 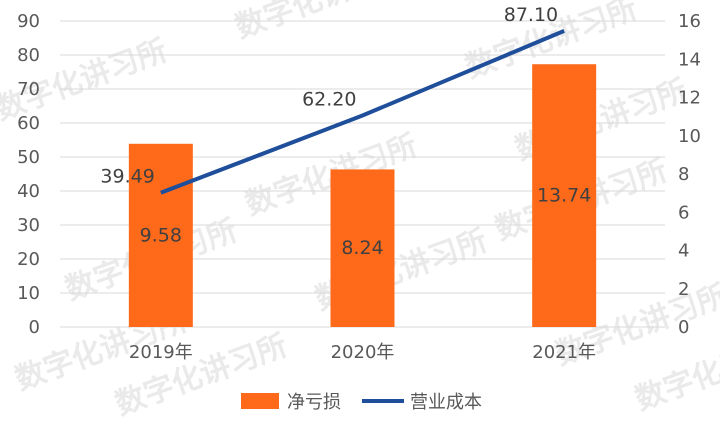 I want to click on right-tick-label: 14, so click(x=689, y=59).